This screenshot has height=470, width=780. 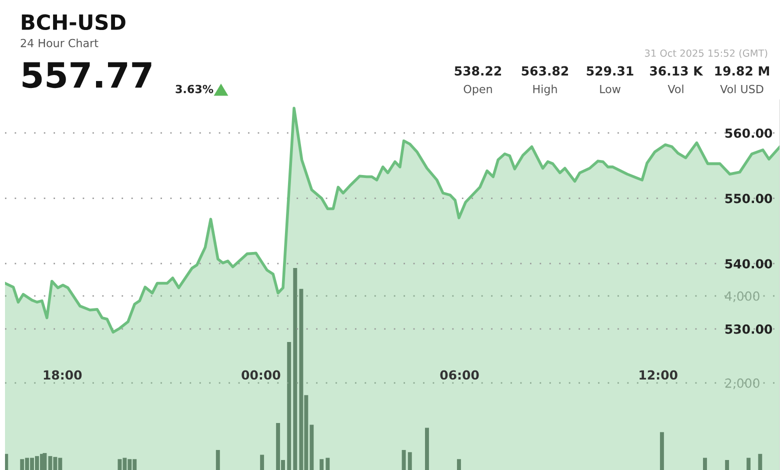 I want to click on text: Vol, so click(x=676, y=89).